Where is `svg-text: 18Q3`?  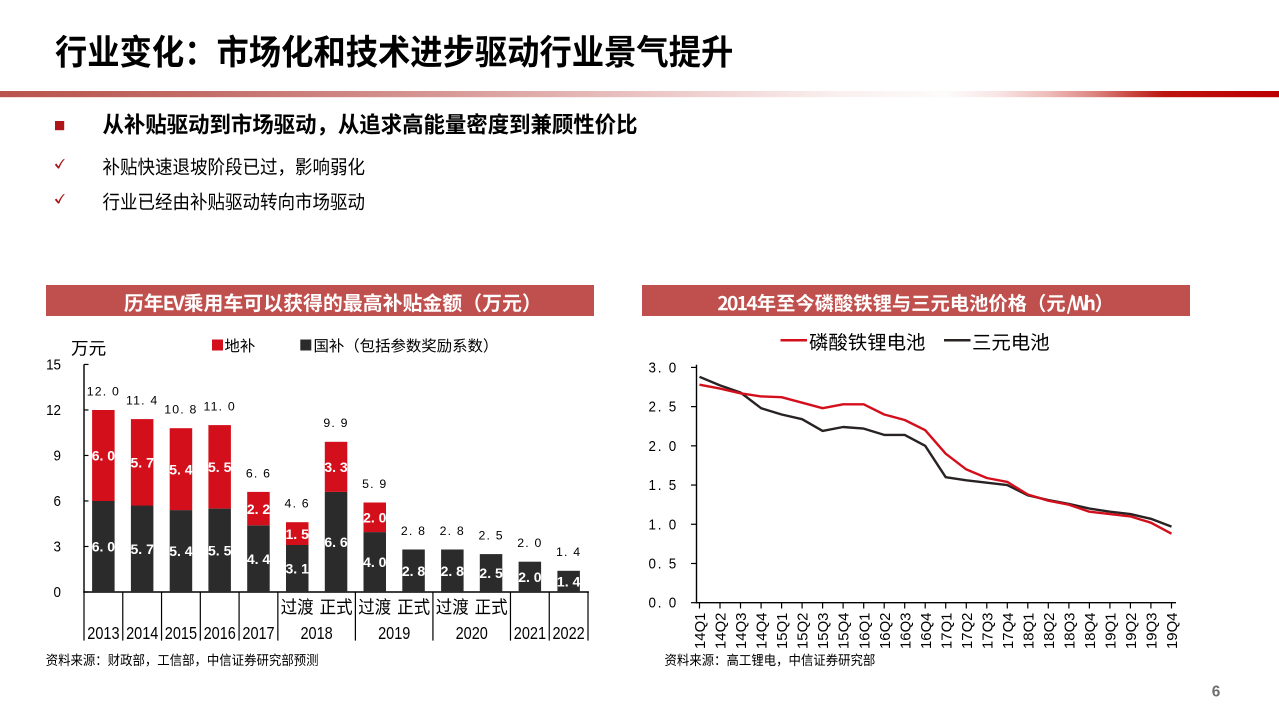
svg-text: 18Q3 is located at coordinates (1071, 631).